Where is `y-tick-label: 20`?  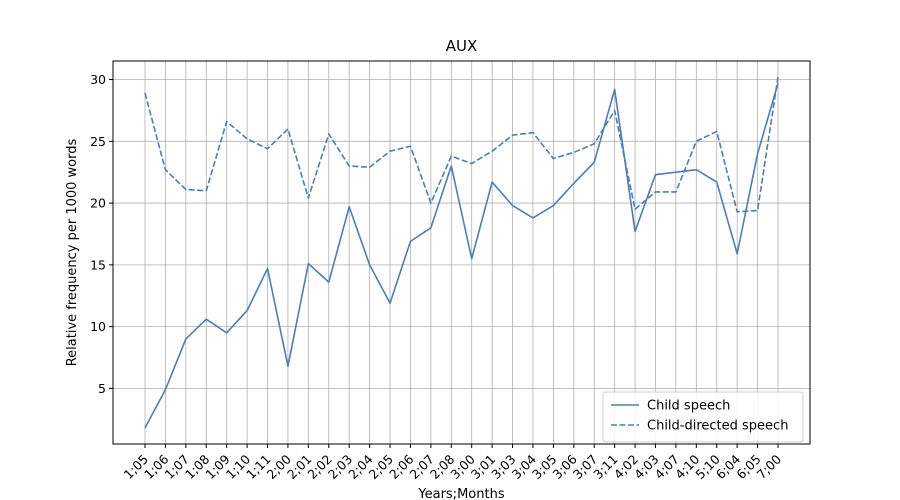 y-tick-label: 20 is located at coordinates (98, 203).